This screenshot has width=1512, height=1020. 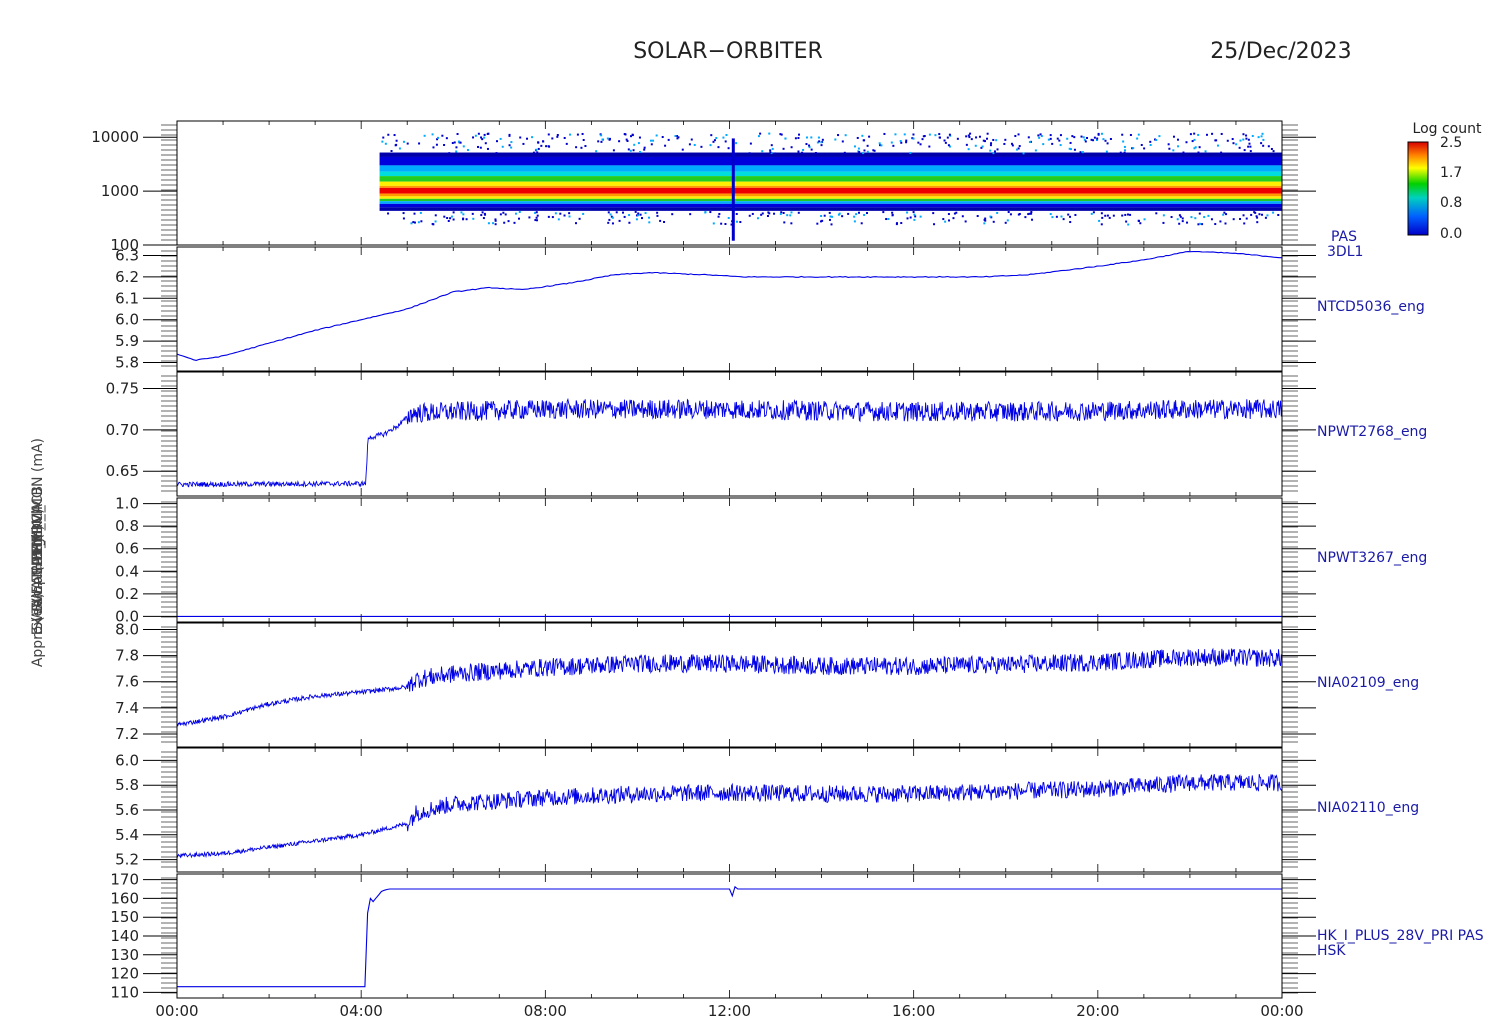 I want to click on y-tick-label: 7.4, so click(x=127, y=708).